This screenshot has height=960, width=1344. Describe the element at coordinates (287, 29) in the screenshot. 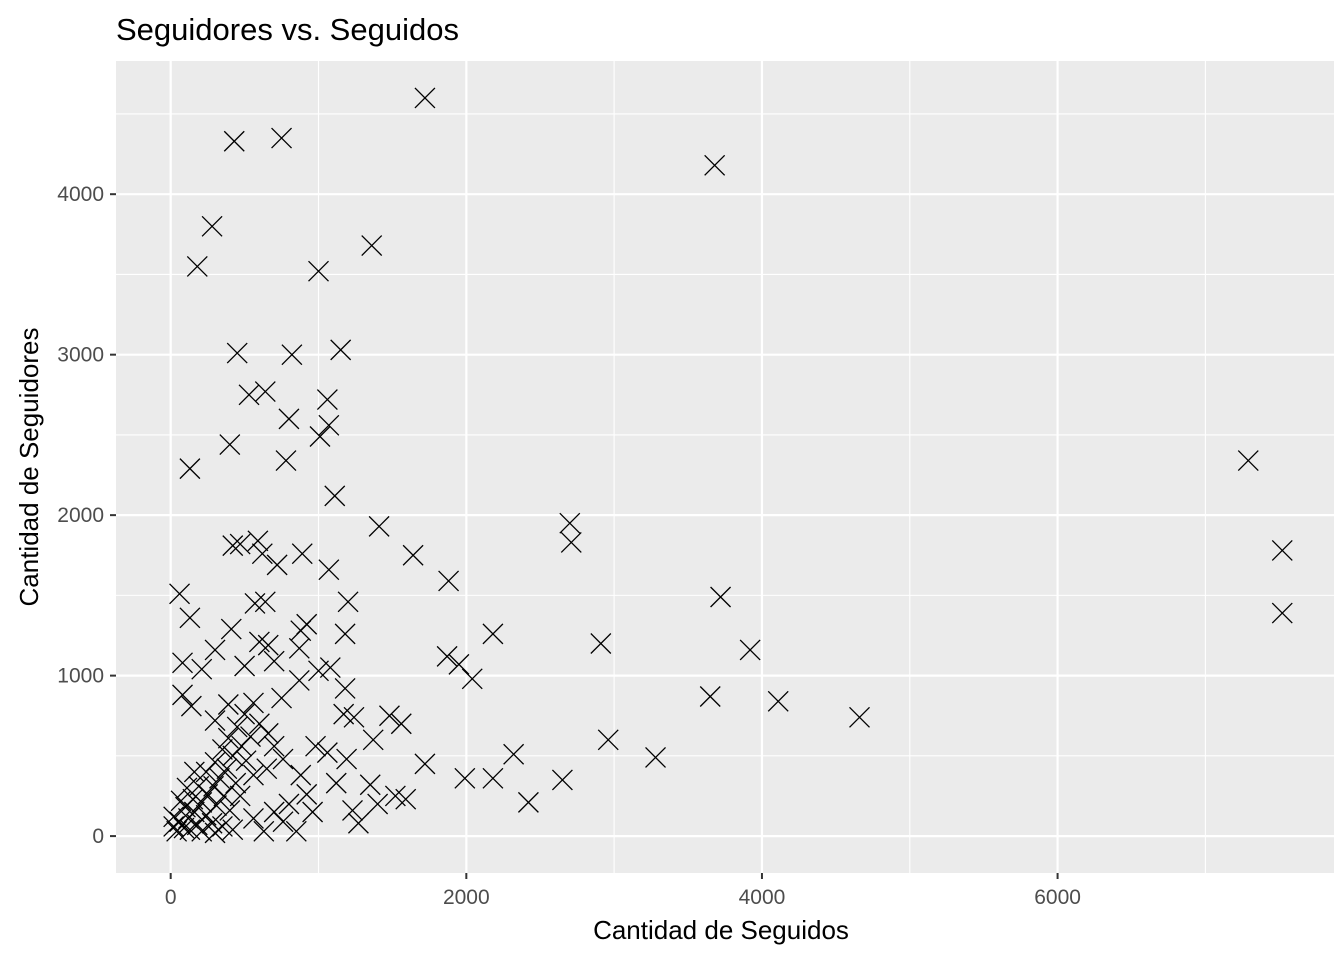

I see `chart-title: Seguidores vs. Seguidos` at that location.